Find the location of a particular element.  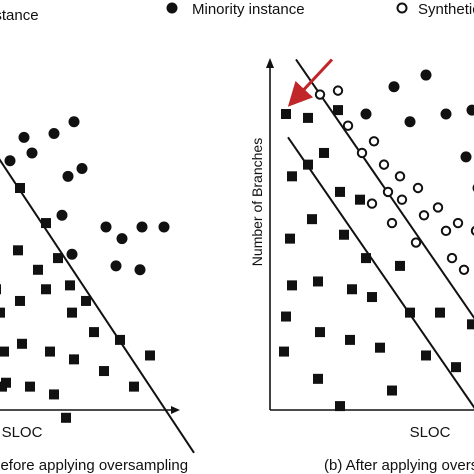

panel-b-shift-arrow is located at coordinates (310, 82).